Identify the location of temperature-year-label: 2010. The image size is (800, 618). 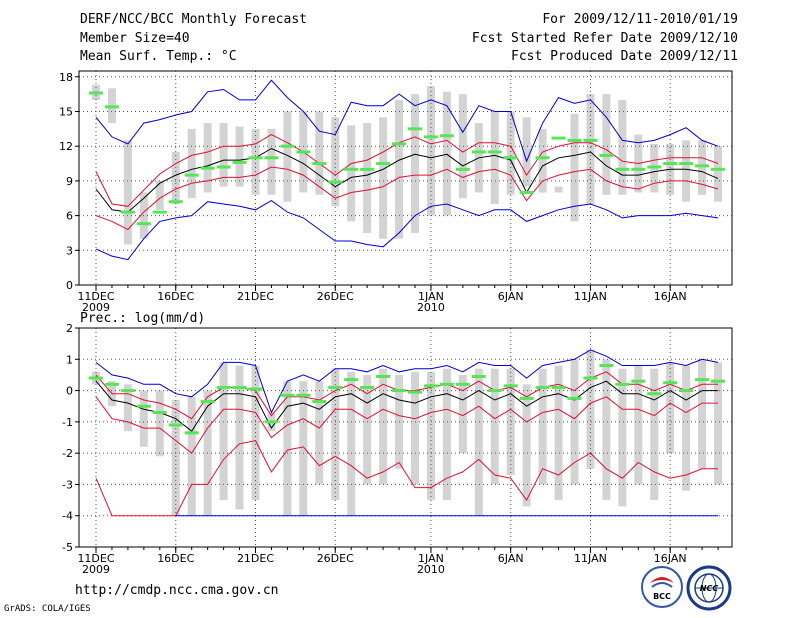
(431, 307).